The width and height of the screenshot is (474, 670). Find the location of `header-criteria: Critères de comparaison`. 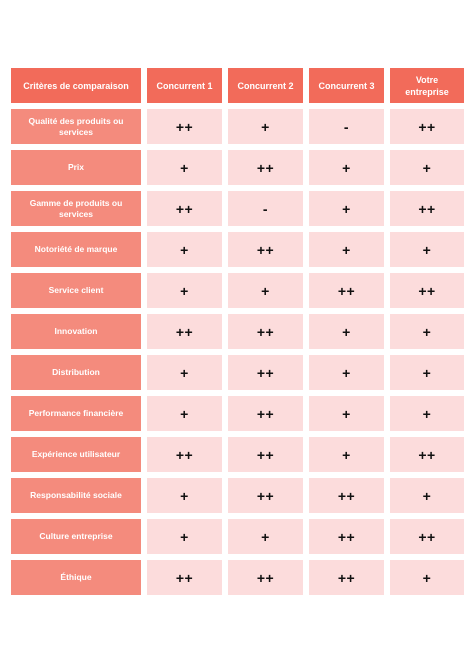

header-criteria: Critères de comparaison is located at coordinates (76, 85).